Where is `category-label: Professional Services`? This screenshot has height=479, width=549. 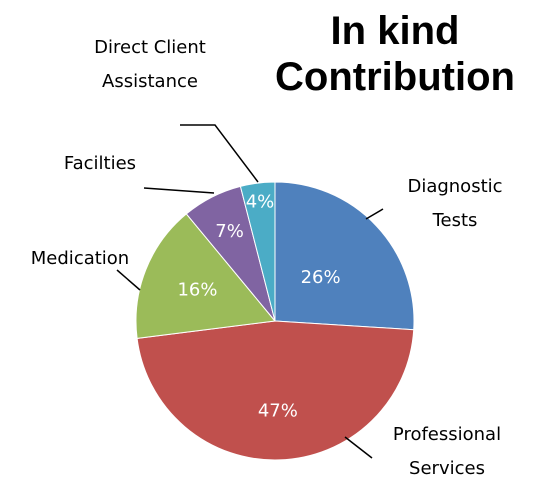
category-label: Professional Services is located at coordinates (447, 451).